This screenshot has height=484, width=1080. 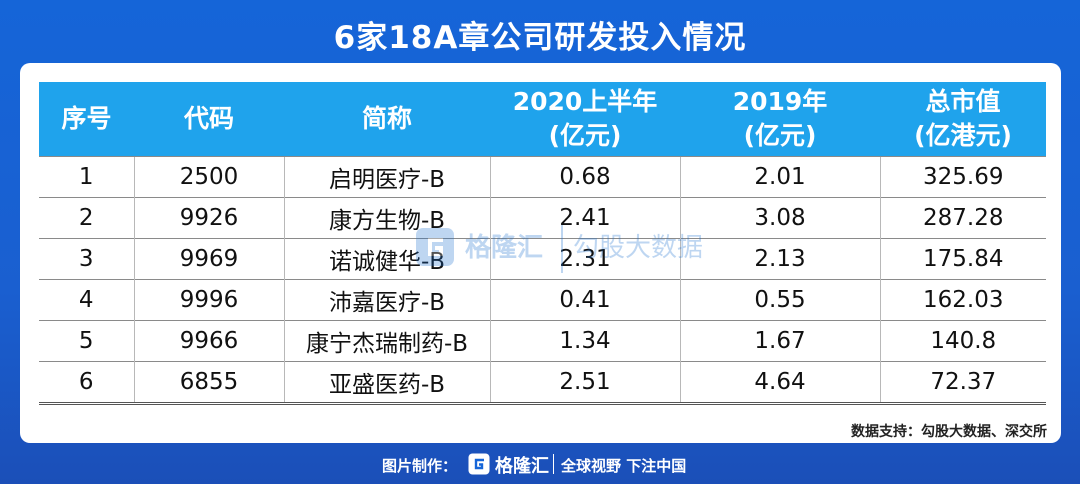 I want to click on source-note: 数据支持：勾股大数据、深交所, so click(x=949, y=432).